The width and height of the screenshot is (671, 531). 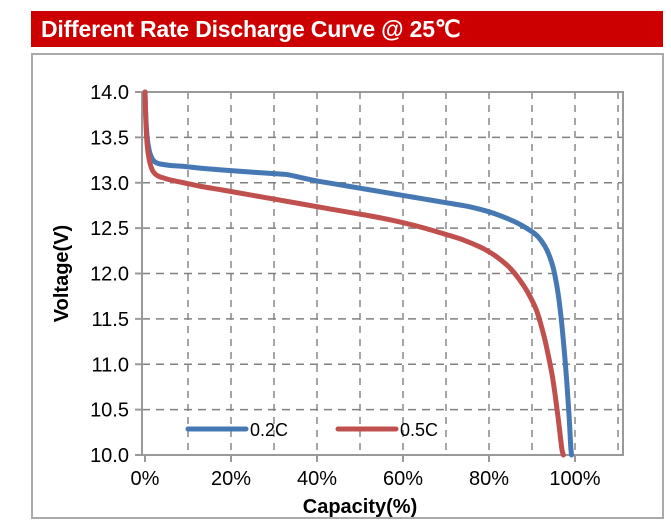 I want to click on y-tick-label: 10.5, so click(x=109, y=411).